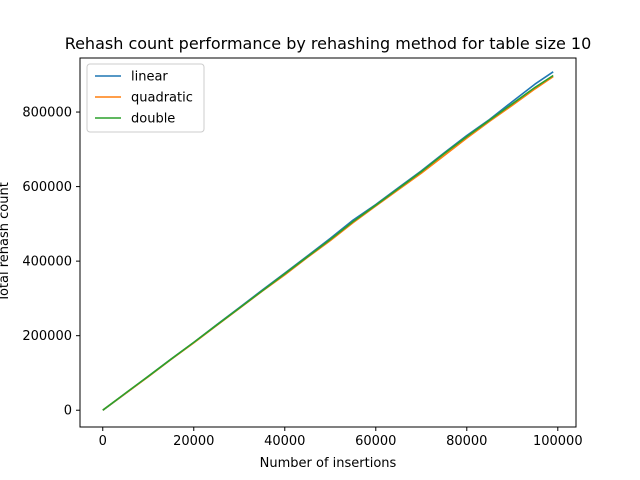  I want to click on x-tick-label: 40000, so click(284, 441).